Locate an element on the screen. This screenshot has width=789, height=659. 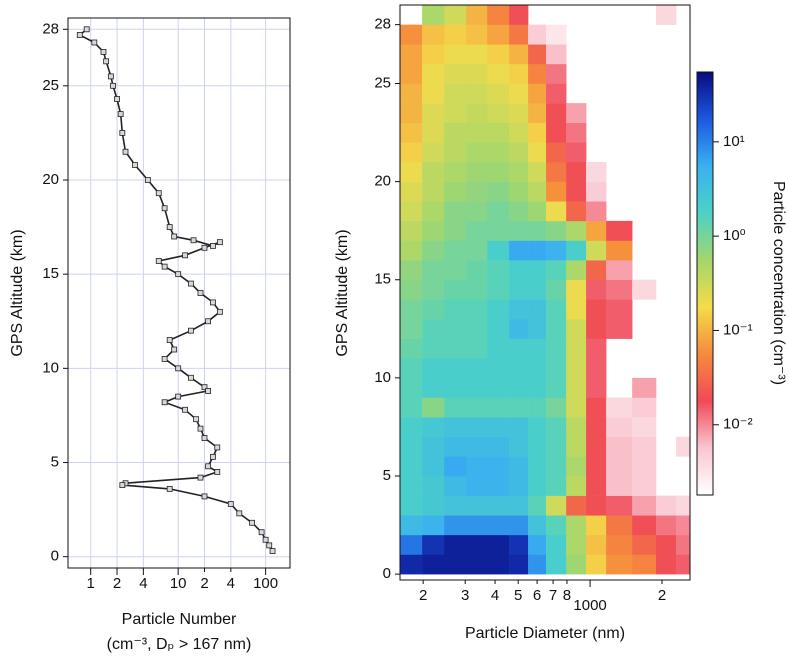
x-tick-label: 3 is located at coordinates (465, 595).